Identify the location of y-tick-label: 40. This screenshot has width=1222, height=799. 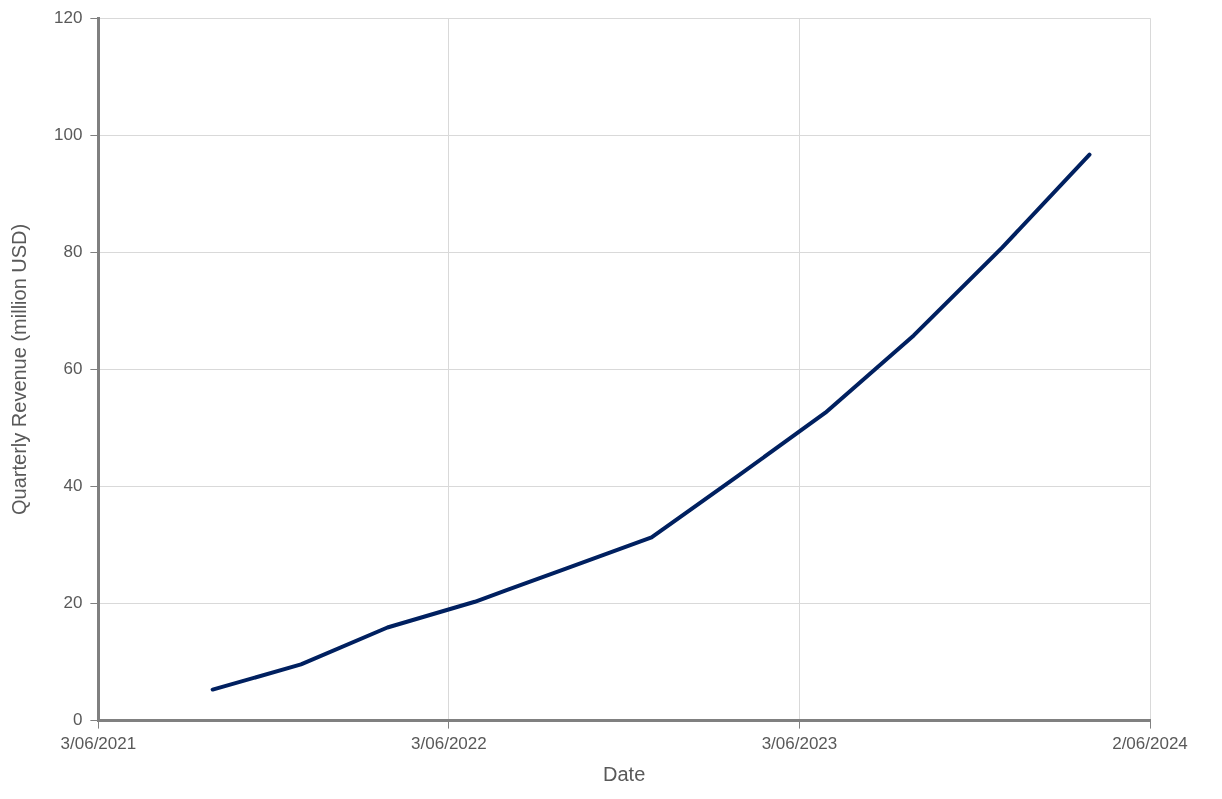
(73, 486).